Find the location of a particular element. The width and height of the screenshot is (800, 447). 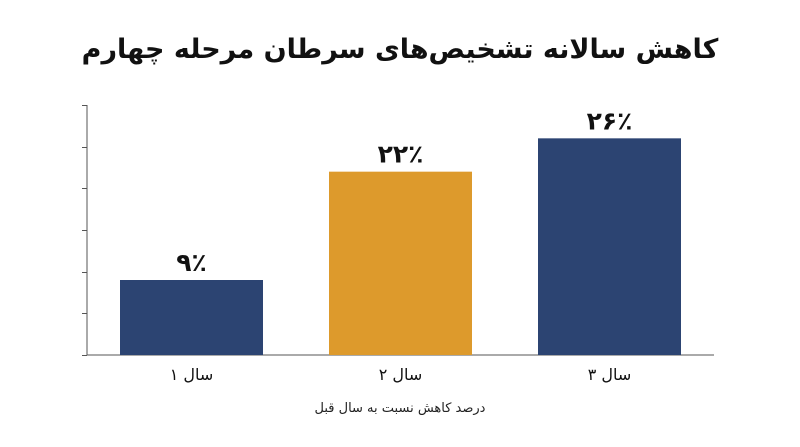

x-axis-label: درصد کاهش نسبت به سال قبل is located at coordinates (400, 408).